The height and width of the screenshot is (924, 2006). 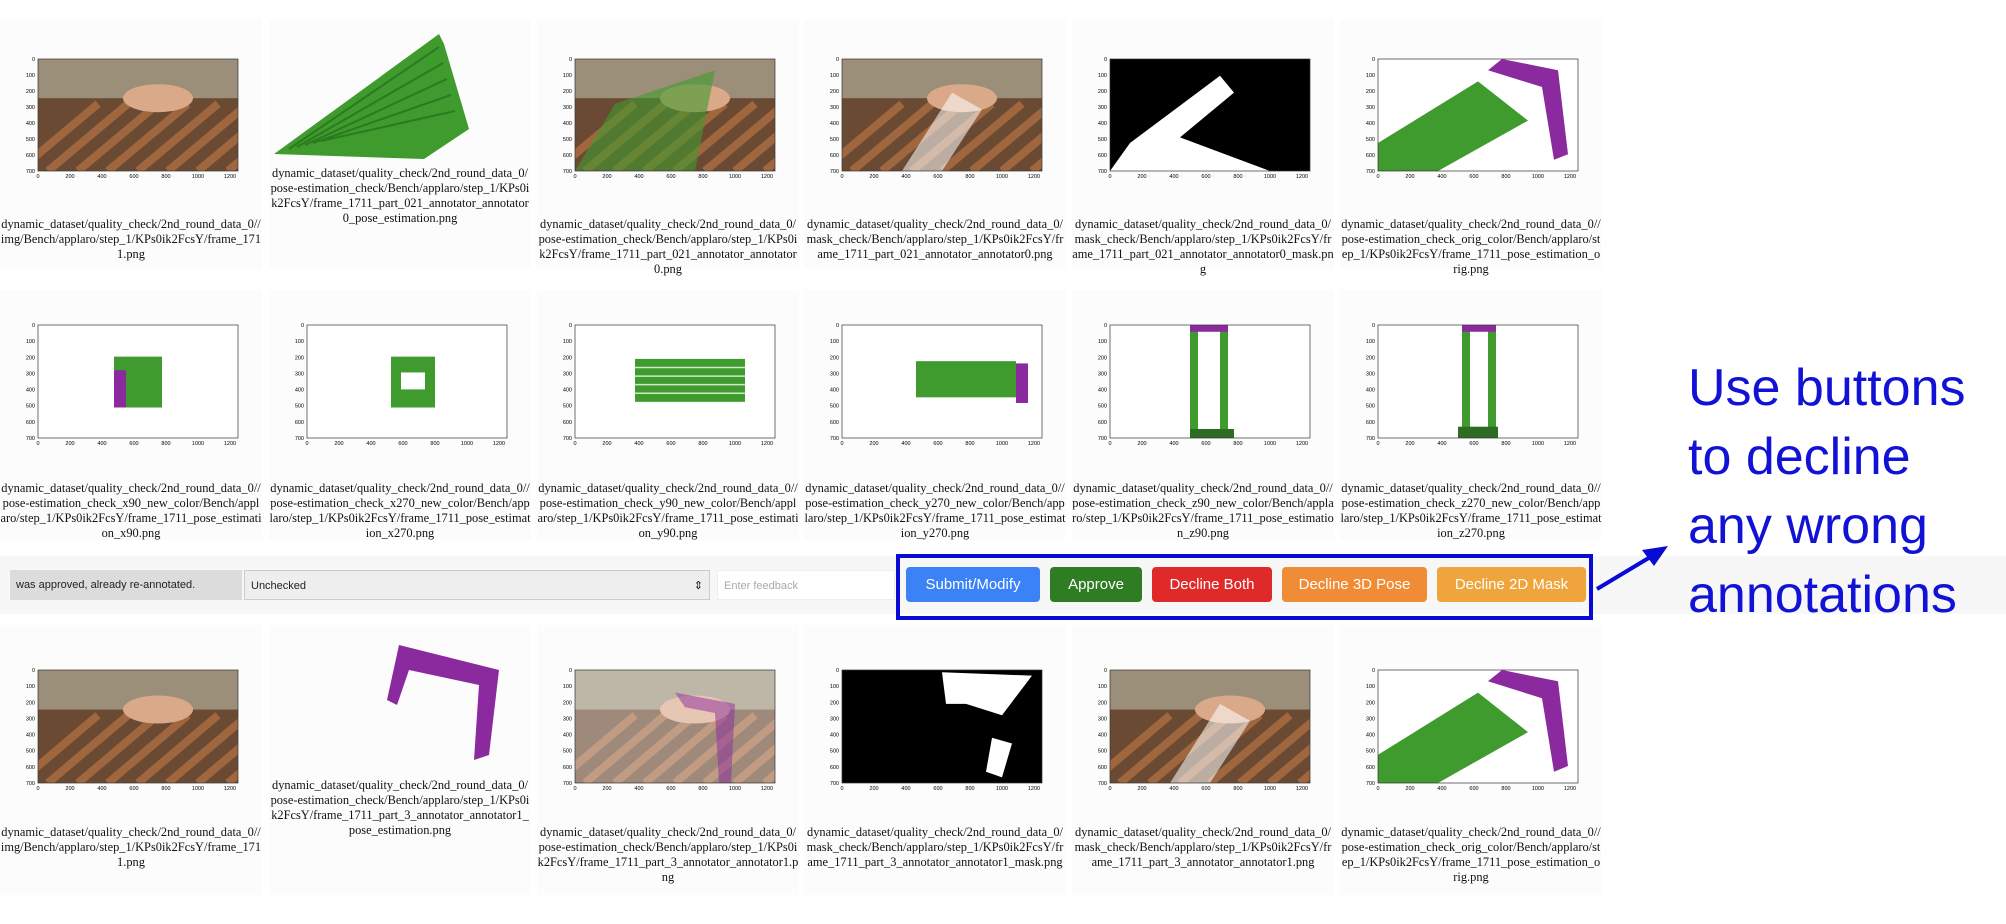 What do you see at coordinates (382, 119) in the screenshot?
I see `slat` at bounding box center [382, 119].